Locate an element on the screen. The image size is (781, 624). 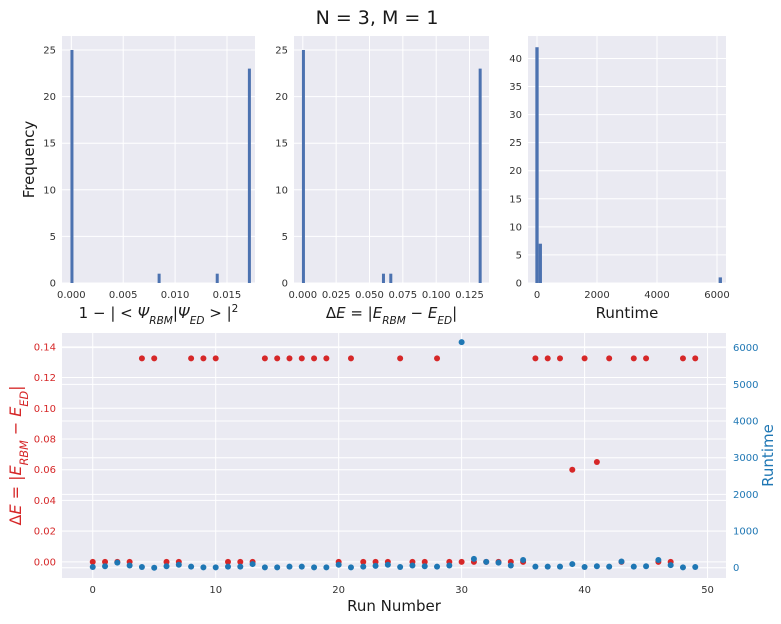
y-tick-label-right: 6000 is located at coordinates (745, 348).